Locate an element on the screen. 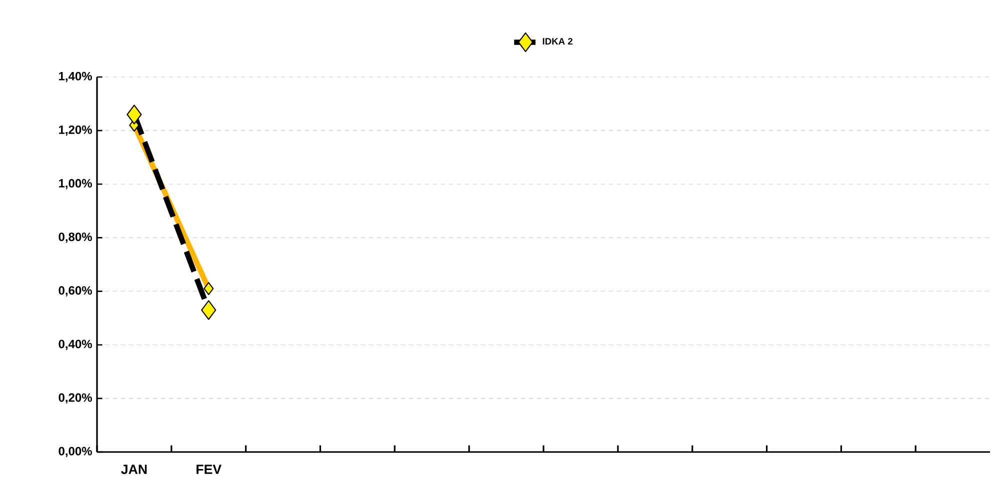 The height and width of the screenshot is (497, 991). y-tick-label: 1,20% is located at coordinates (75, 130).